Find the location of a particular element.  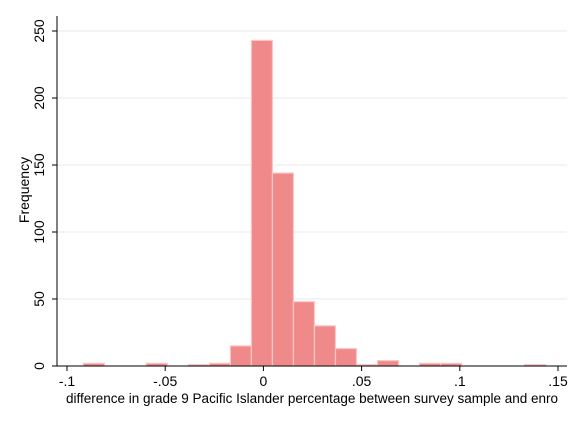

y-axis-label: Frequency is located at coordinates (24, 190).